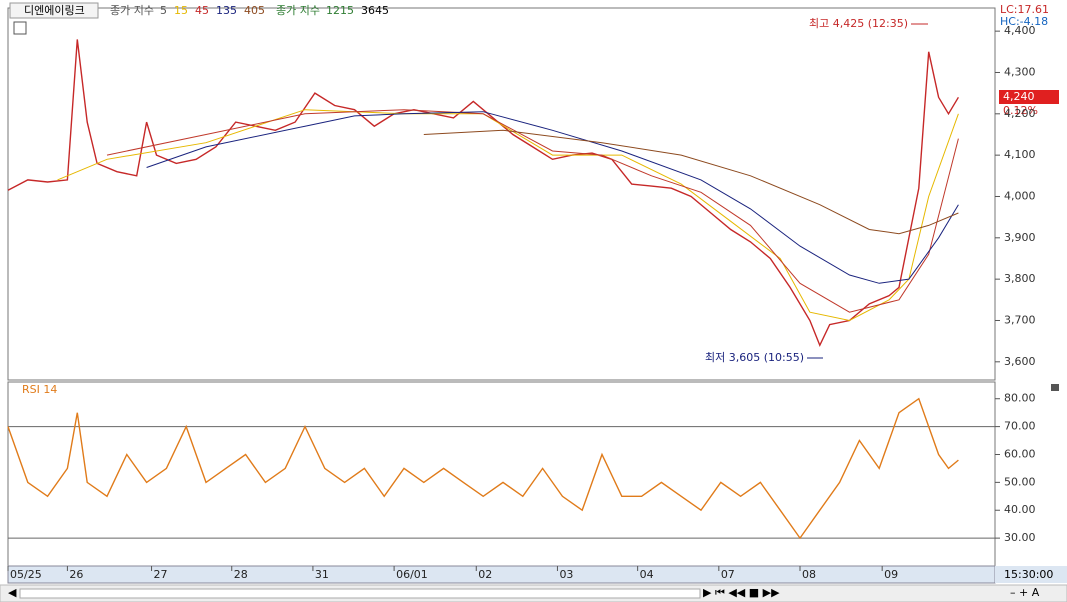 The image size is (1067, 602). Describe the element at coordinates (226, 10) in the screenshot. I see `ma-period: 135` at that location.